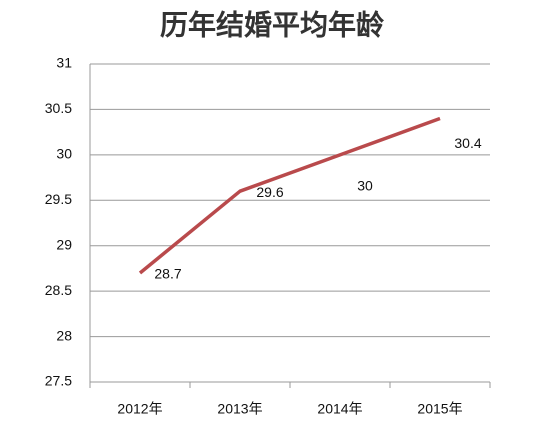 This screenshot has height=430, width=544. Describe the element at coordinates (439, 409) in the screenshot. I see `x-tick-label: 2015年` at that location.